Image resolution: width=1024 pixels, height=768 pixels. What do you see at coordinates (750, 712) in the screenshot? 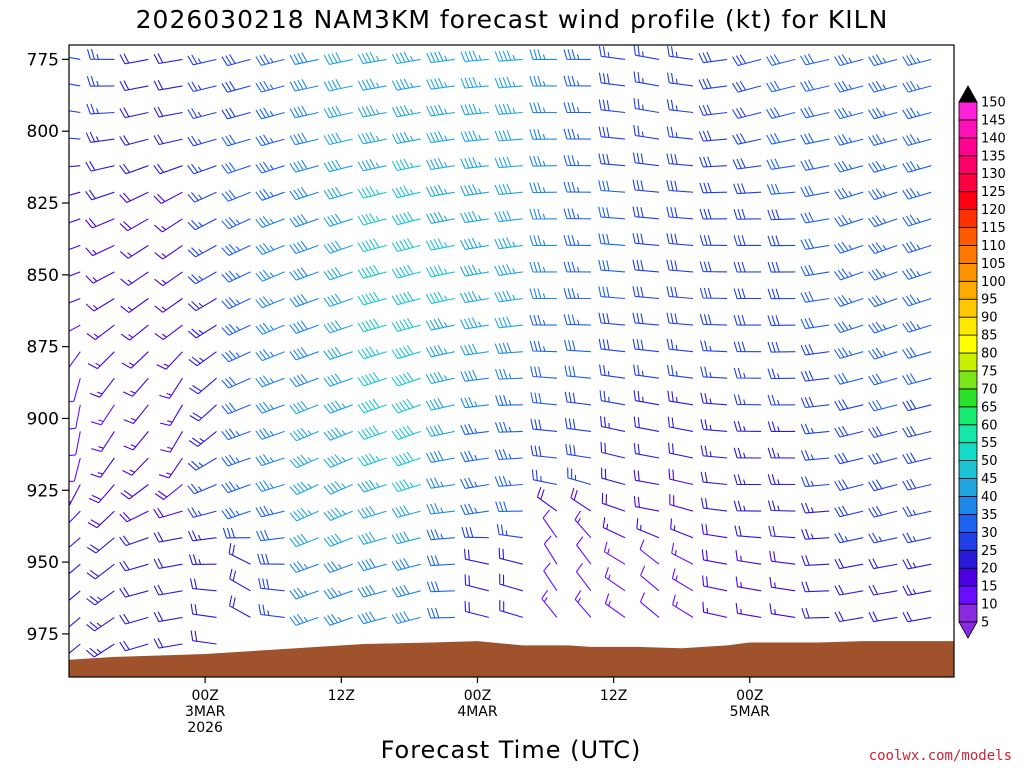
I see `x-tick-label: 5MAR` at bounding box center [750, 712].